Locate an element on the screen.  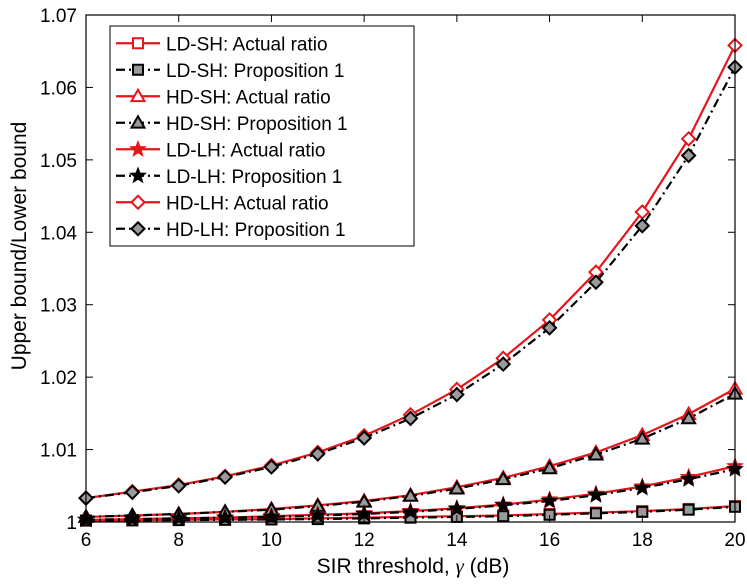
x-axis-label: SIR threshold, γ (dB) is located at coordinates (413, 566).